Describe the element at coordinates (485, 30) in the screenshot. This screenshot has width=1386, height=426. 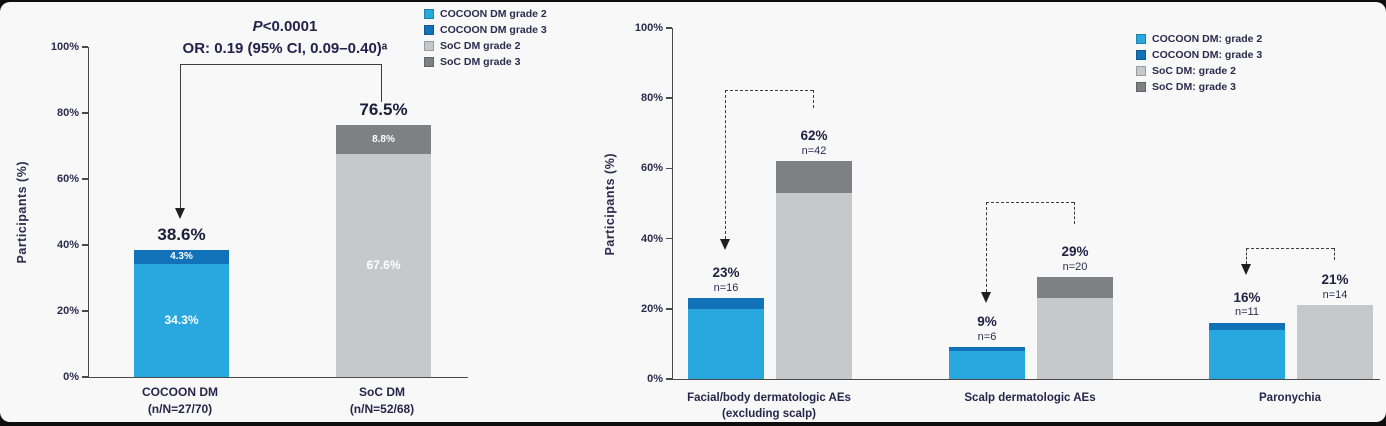
I see `legend-item: COCOON DM grade 3` at that location.